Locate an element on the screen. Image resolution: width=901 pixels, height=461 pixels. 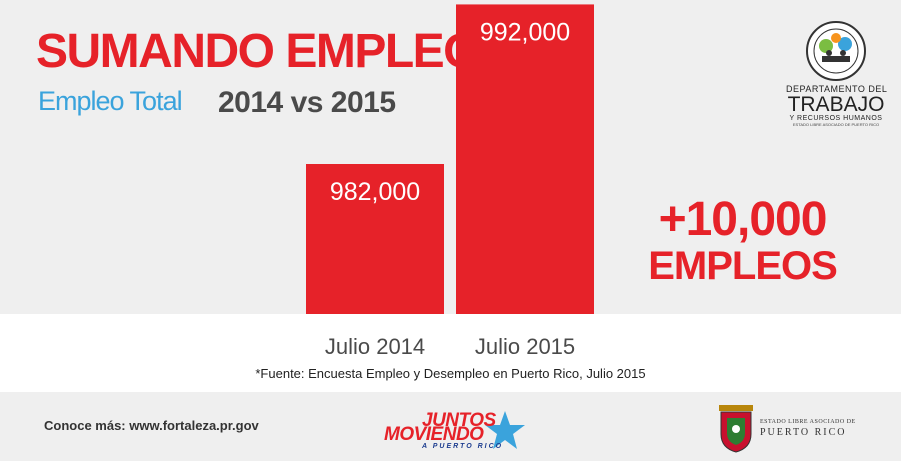
campaign-line-1: JUNTOS is located at coordinates (459, 420).